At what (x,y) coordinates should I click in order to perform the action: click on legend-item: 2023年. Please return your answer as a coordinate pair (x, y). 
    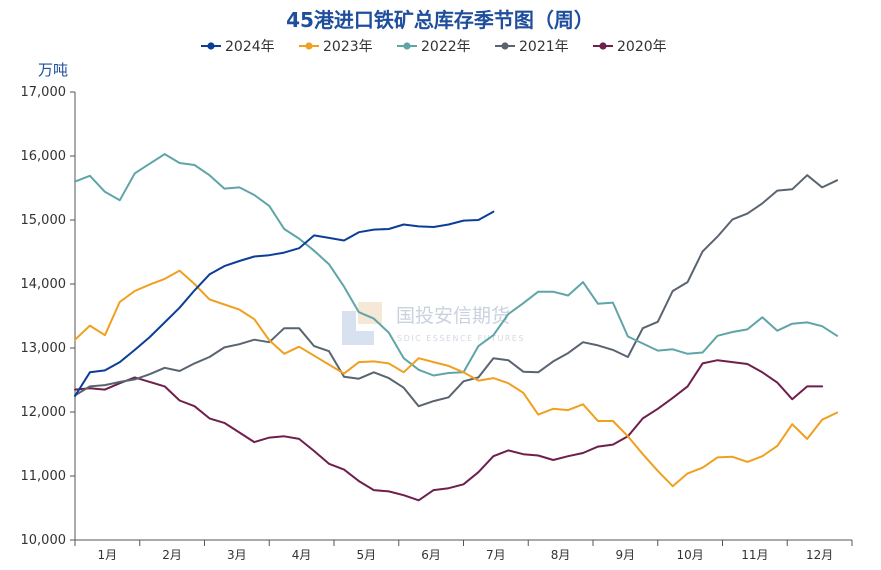
    Looking at the image, I should click on (336, 47).